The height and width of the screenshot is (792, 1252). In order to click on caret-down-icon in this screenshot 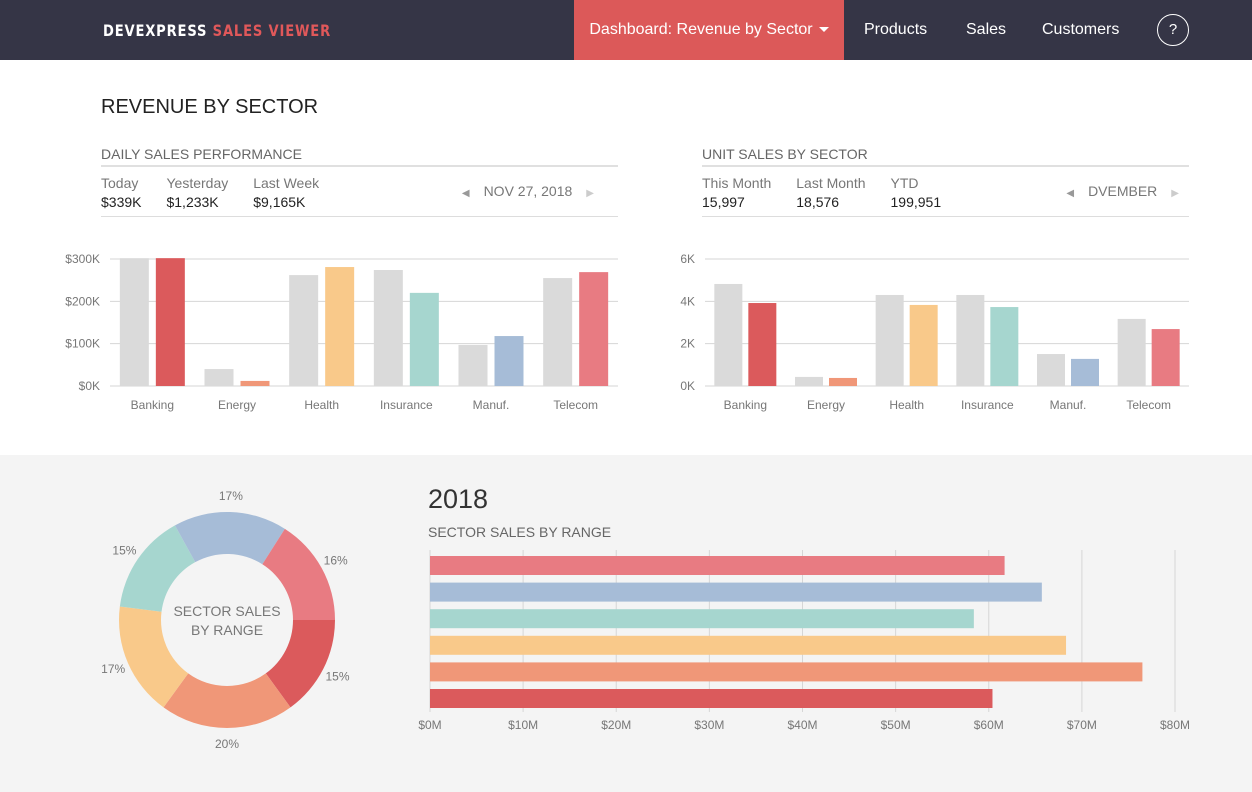, I will do `click(823, 30)`.